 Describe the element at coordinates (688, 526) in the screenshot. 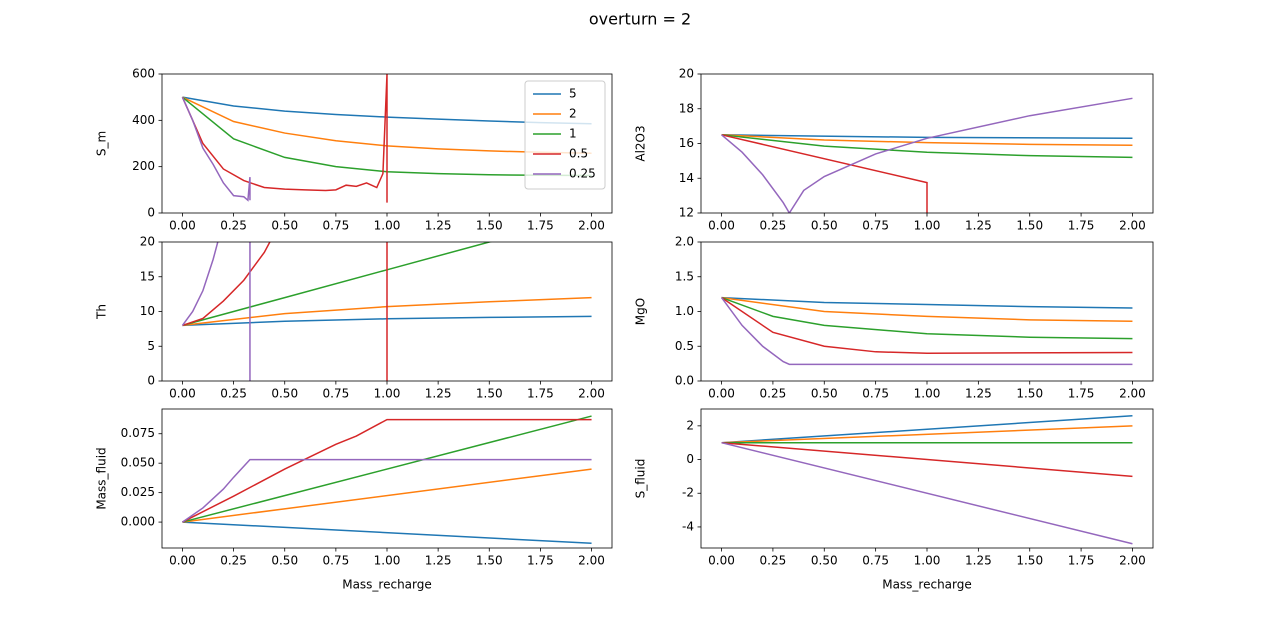

I see `y-tick-label: -4` at that location.